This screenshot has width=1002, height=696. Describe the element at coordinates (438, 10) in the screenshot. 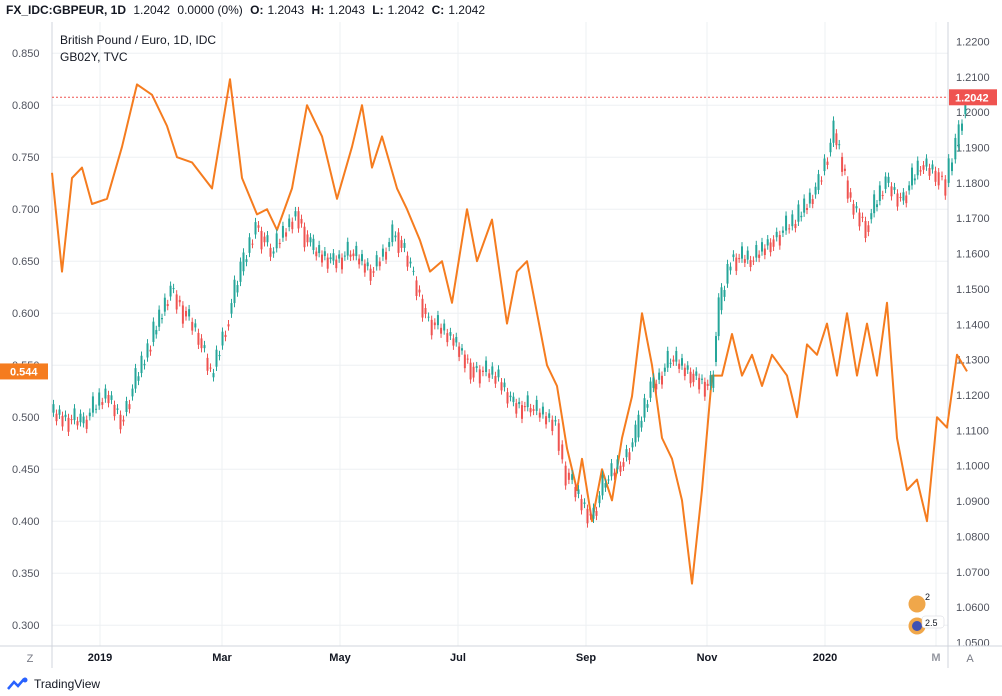

I see `close-label: C:` at that location.